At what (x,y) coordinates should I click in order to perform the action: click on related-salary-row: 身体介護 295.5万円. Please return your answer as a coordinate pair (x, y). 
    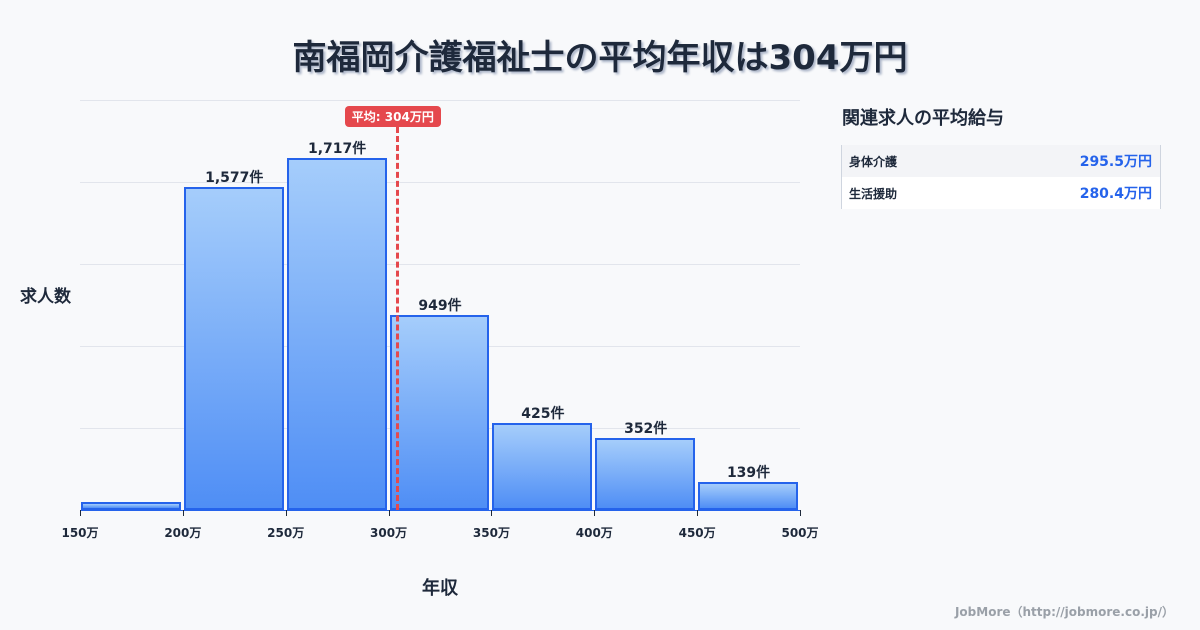
    Looking at the image, I should click on (1001, 161).